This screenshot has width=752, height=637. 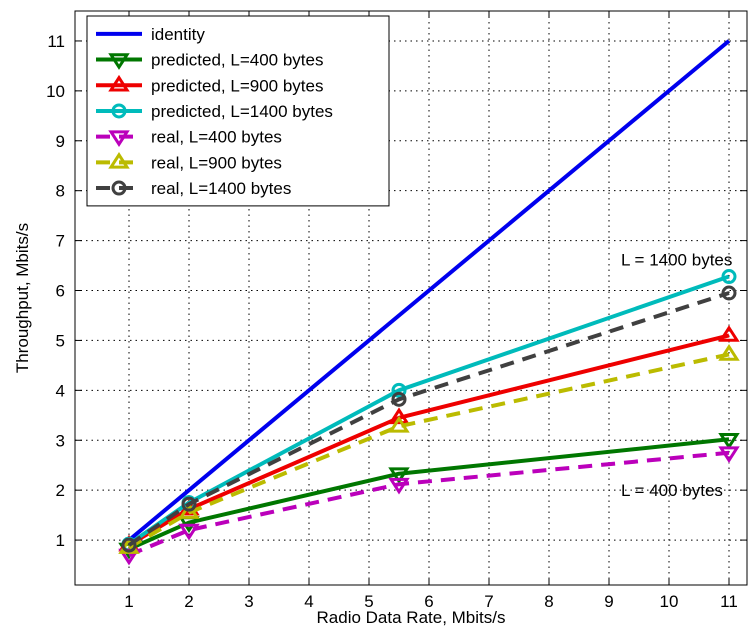 What do you see at coordinates (60, 390) in the screenshot?
I see `y-tick-label: 4` at bounding box center [60, 390].